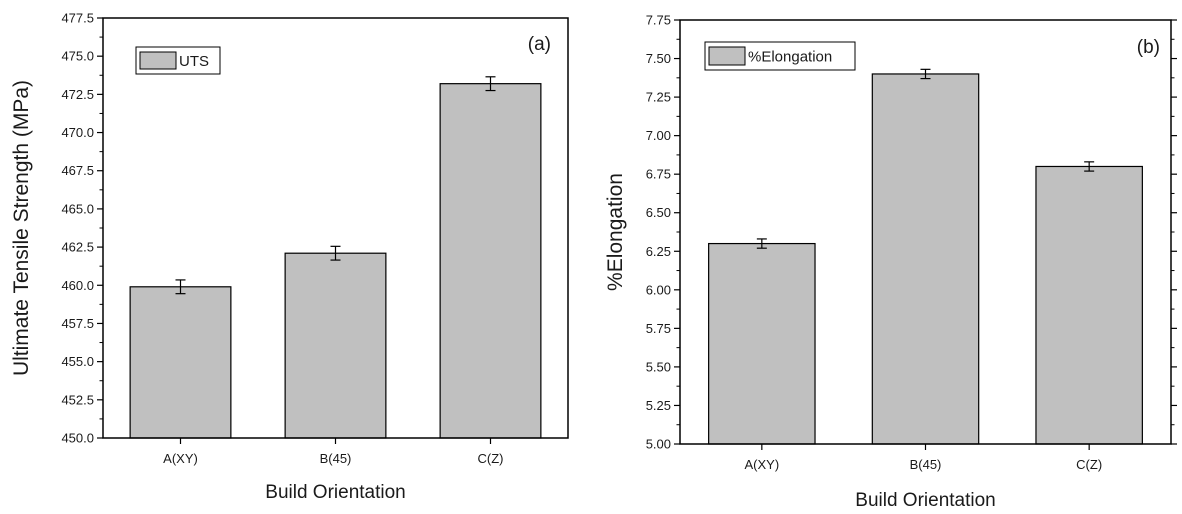 This screenshot has width=1182, height=514. I want to click on y-tick-label-b-5: 6.25, so click(658, 251).